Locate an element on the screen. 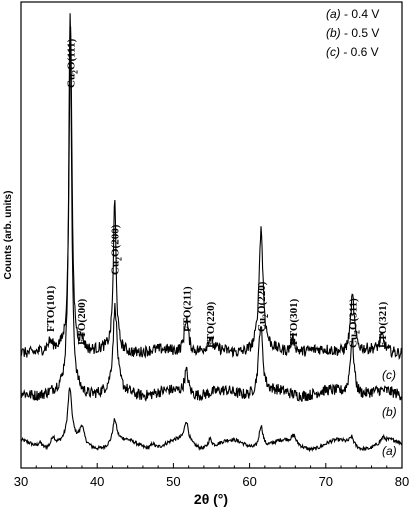 Image resolution: width=410 pixels, height=508 pixels. curve-tags: (a) (b) (c) is located at coordinates (389, 413).